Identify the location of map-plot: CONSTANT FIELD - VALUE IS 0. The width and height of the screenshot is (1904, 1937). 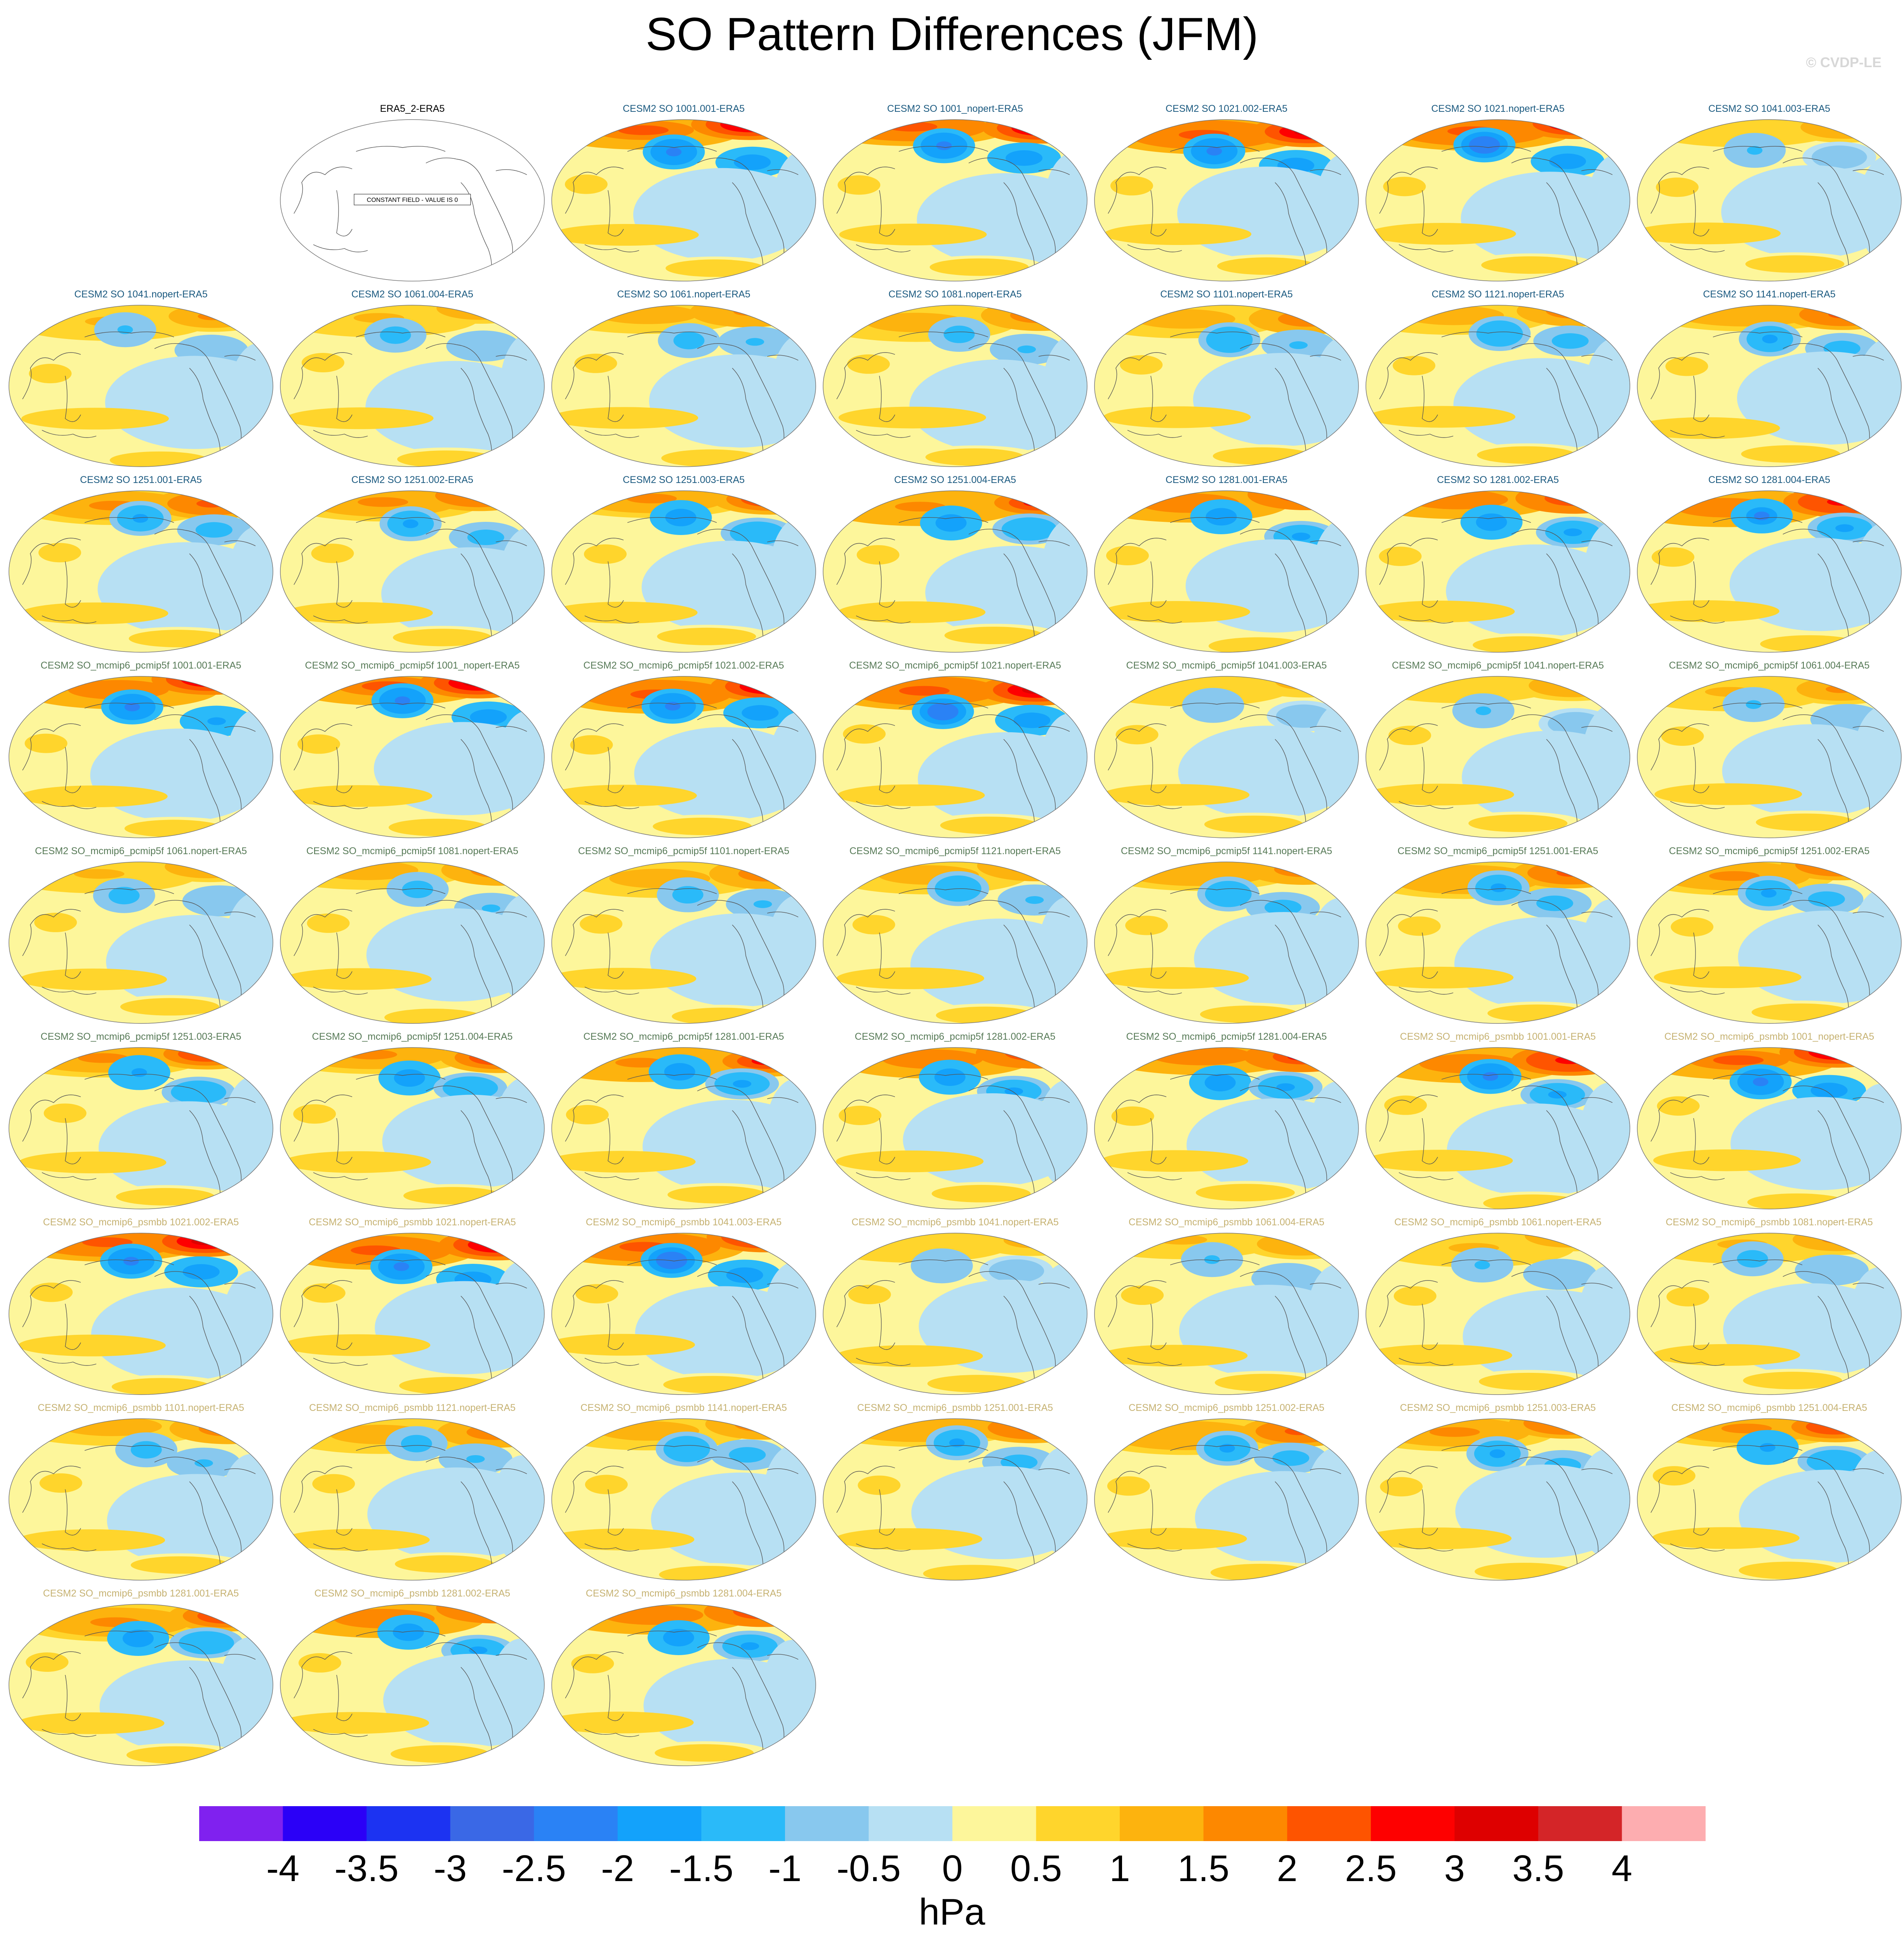
(412, 200).